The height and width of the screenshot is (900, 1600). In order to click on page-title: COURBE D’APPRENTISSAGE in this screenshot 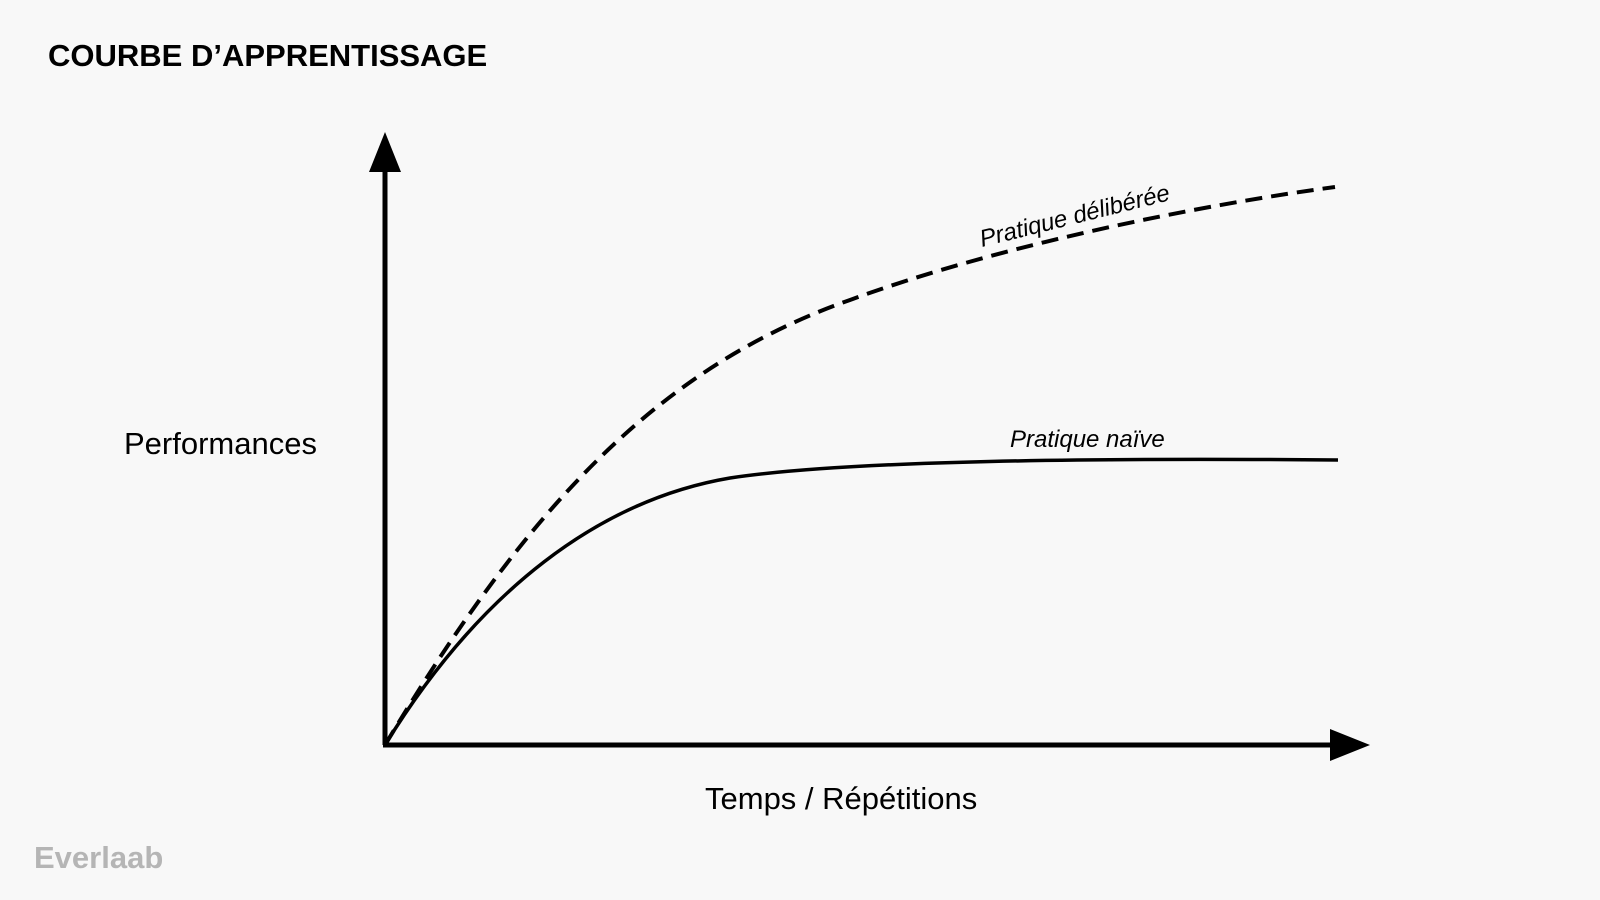, I will do `click(268, 55)`.